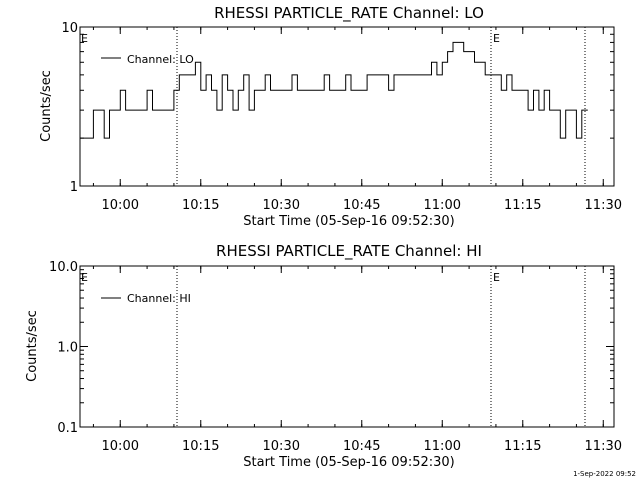 The width and height of the screenshot is (640, 480). I want to click on y-tick-label: 1.0, so click(67, 348).